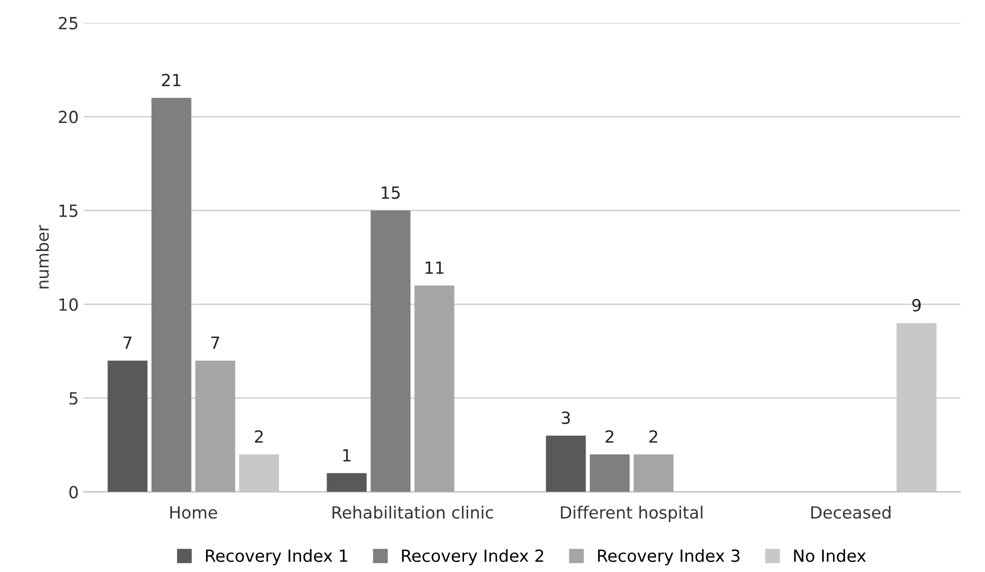 This screenshot has width=985, height=572. What do you see at coordinates (412, 512) in the screenshot?
I see `x-tick-label: Rehabilitation clinic` at bounding box center [412, 512].